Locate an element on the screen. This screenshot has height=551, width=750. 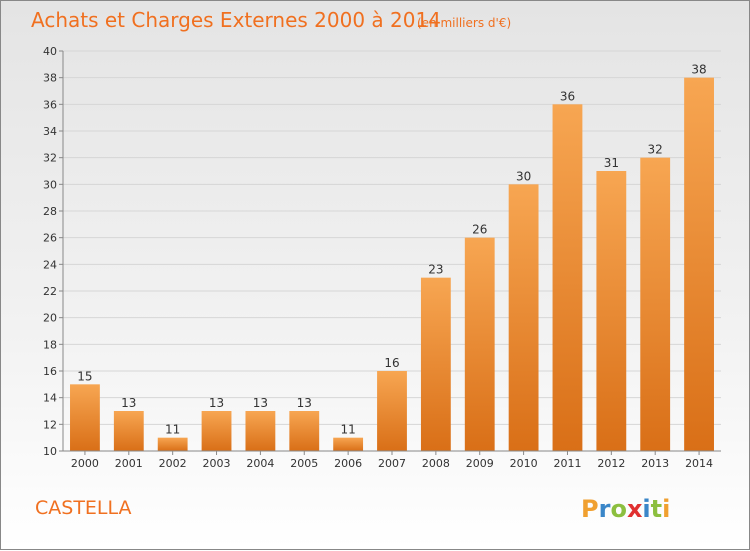
x-tick-label: 2008 is located at coordinates (436, 463).